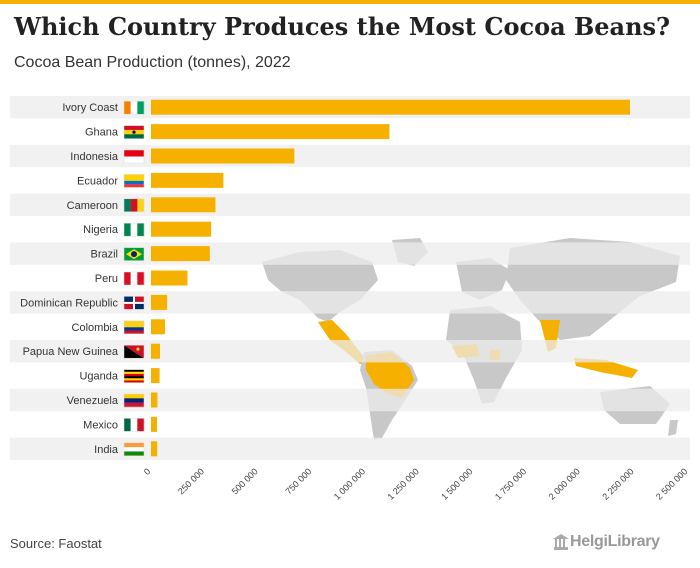  I want to click on x-tick-label: 500 000, so click(245, 481).